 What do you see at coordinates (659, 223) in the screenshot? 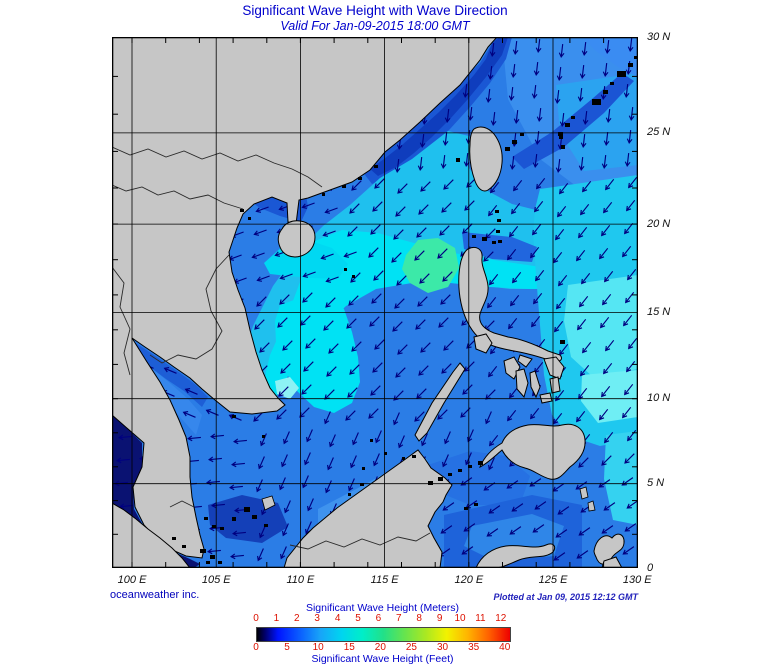
I see `lat-tick-label: 20 N` at bounding box center [659, 223].